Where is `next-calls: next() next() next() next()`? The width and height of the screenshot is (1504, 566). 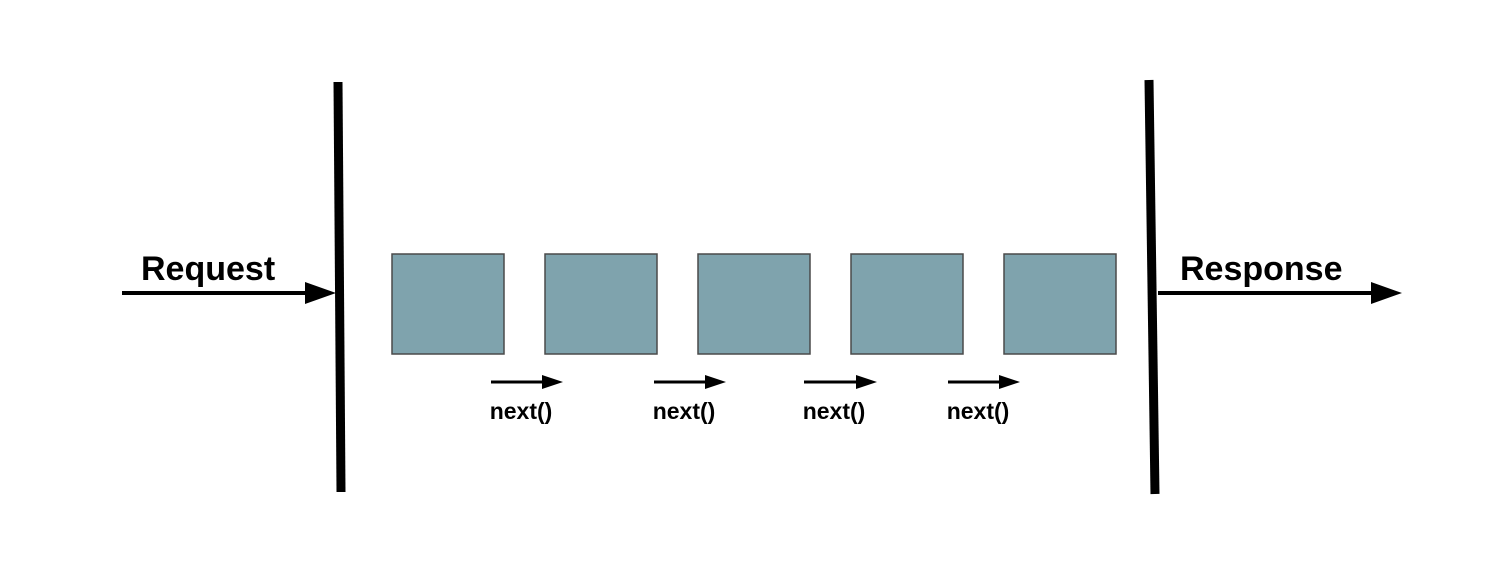
next-calls: next() next() next() next() is located at coordinates (755, 399).